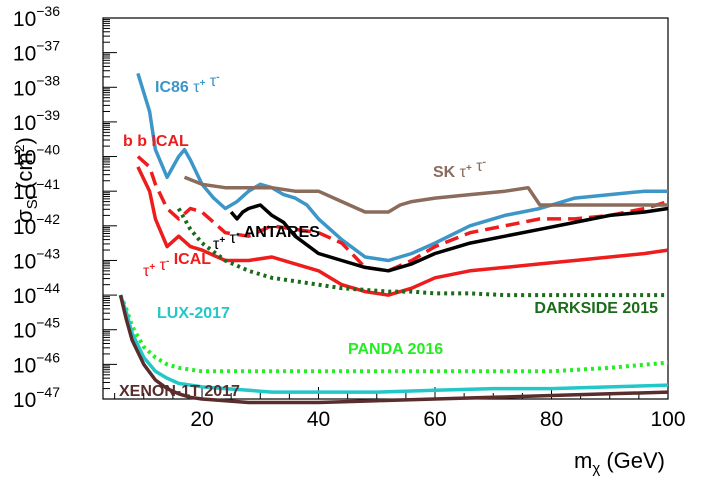  What do you see at coordinates (434, 419) in the screenshot?
I see `x-tick-label: 60` at bounding box center [434, 419].